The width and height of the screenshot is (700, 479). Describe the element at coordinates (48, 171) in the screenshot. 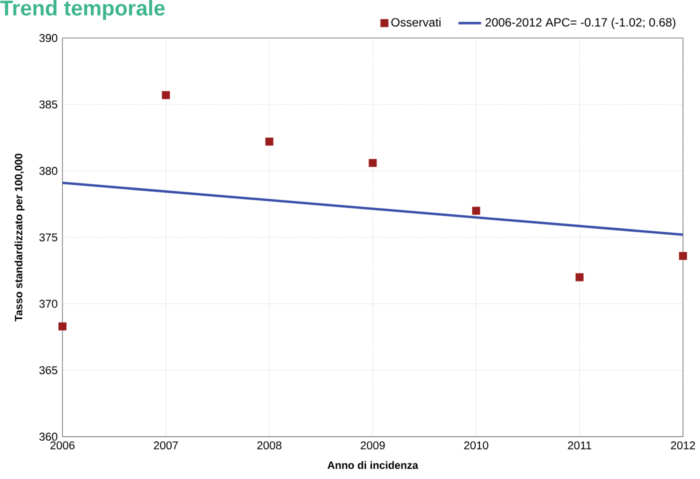

I see `y-tick-label: 380` at that location.